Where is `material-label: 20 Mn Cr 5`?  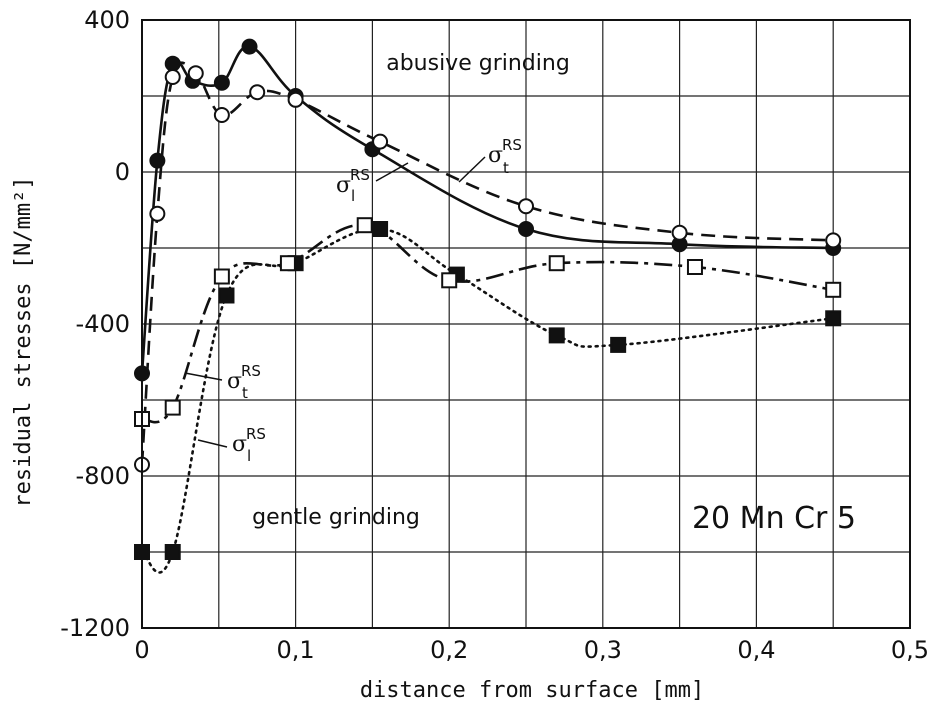 material-label: 20 Mn Cr 5 is located at coordinates (774, 518).